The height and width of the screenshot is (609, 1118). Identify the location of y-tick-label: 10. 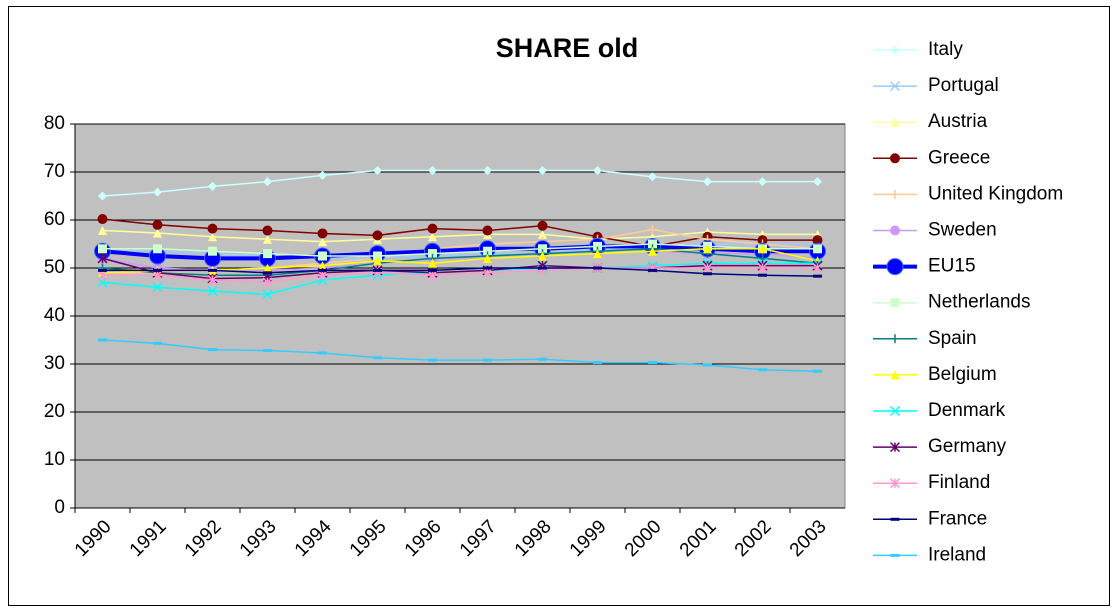
(54, 459).